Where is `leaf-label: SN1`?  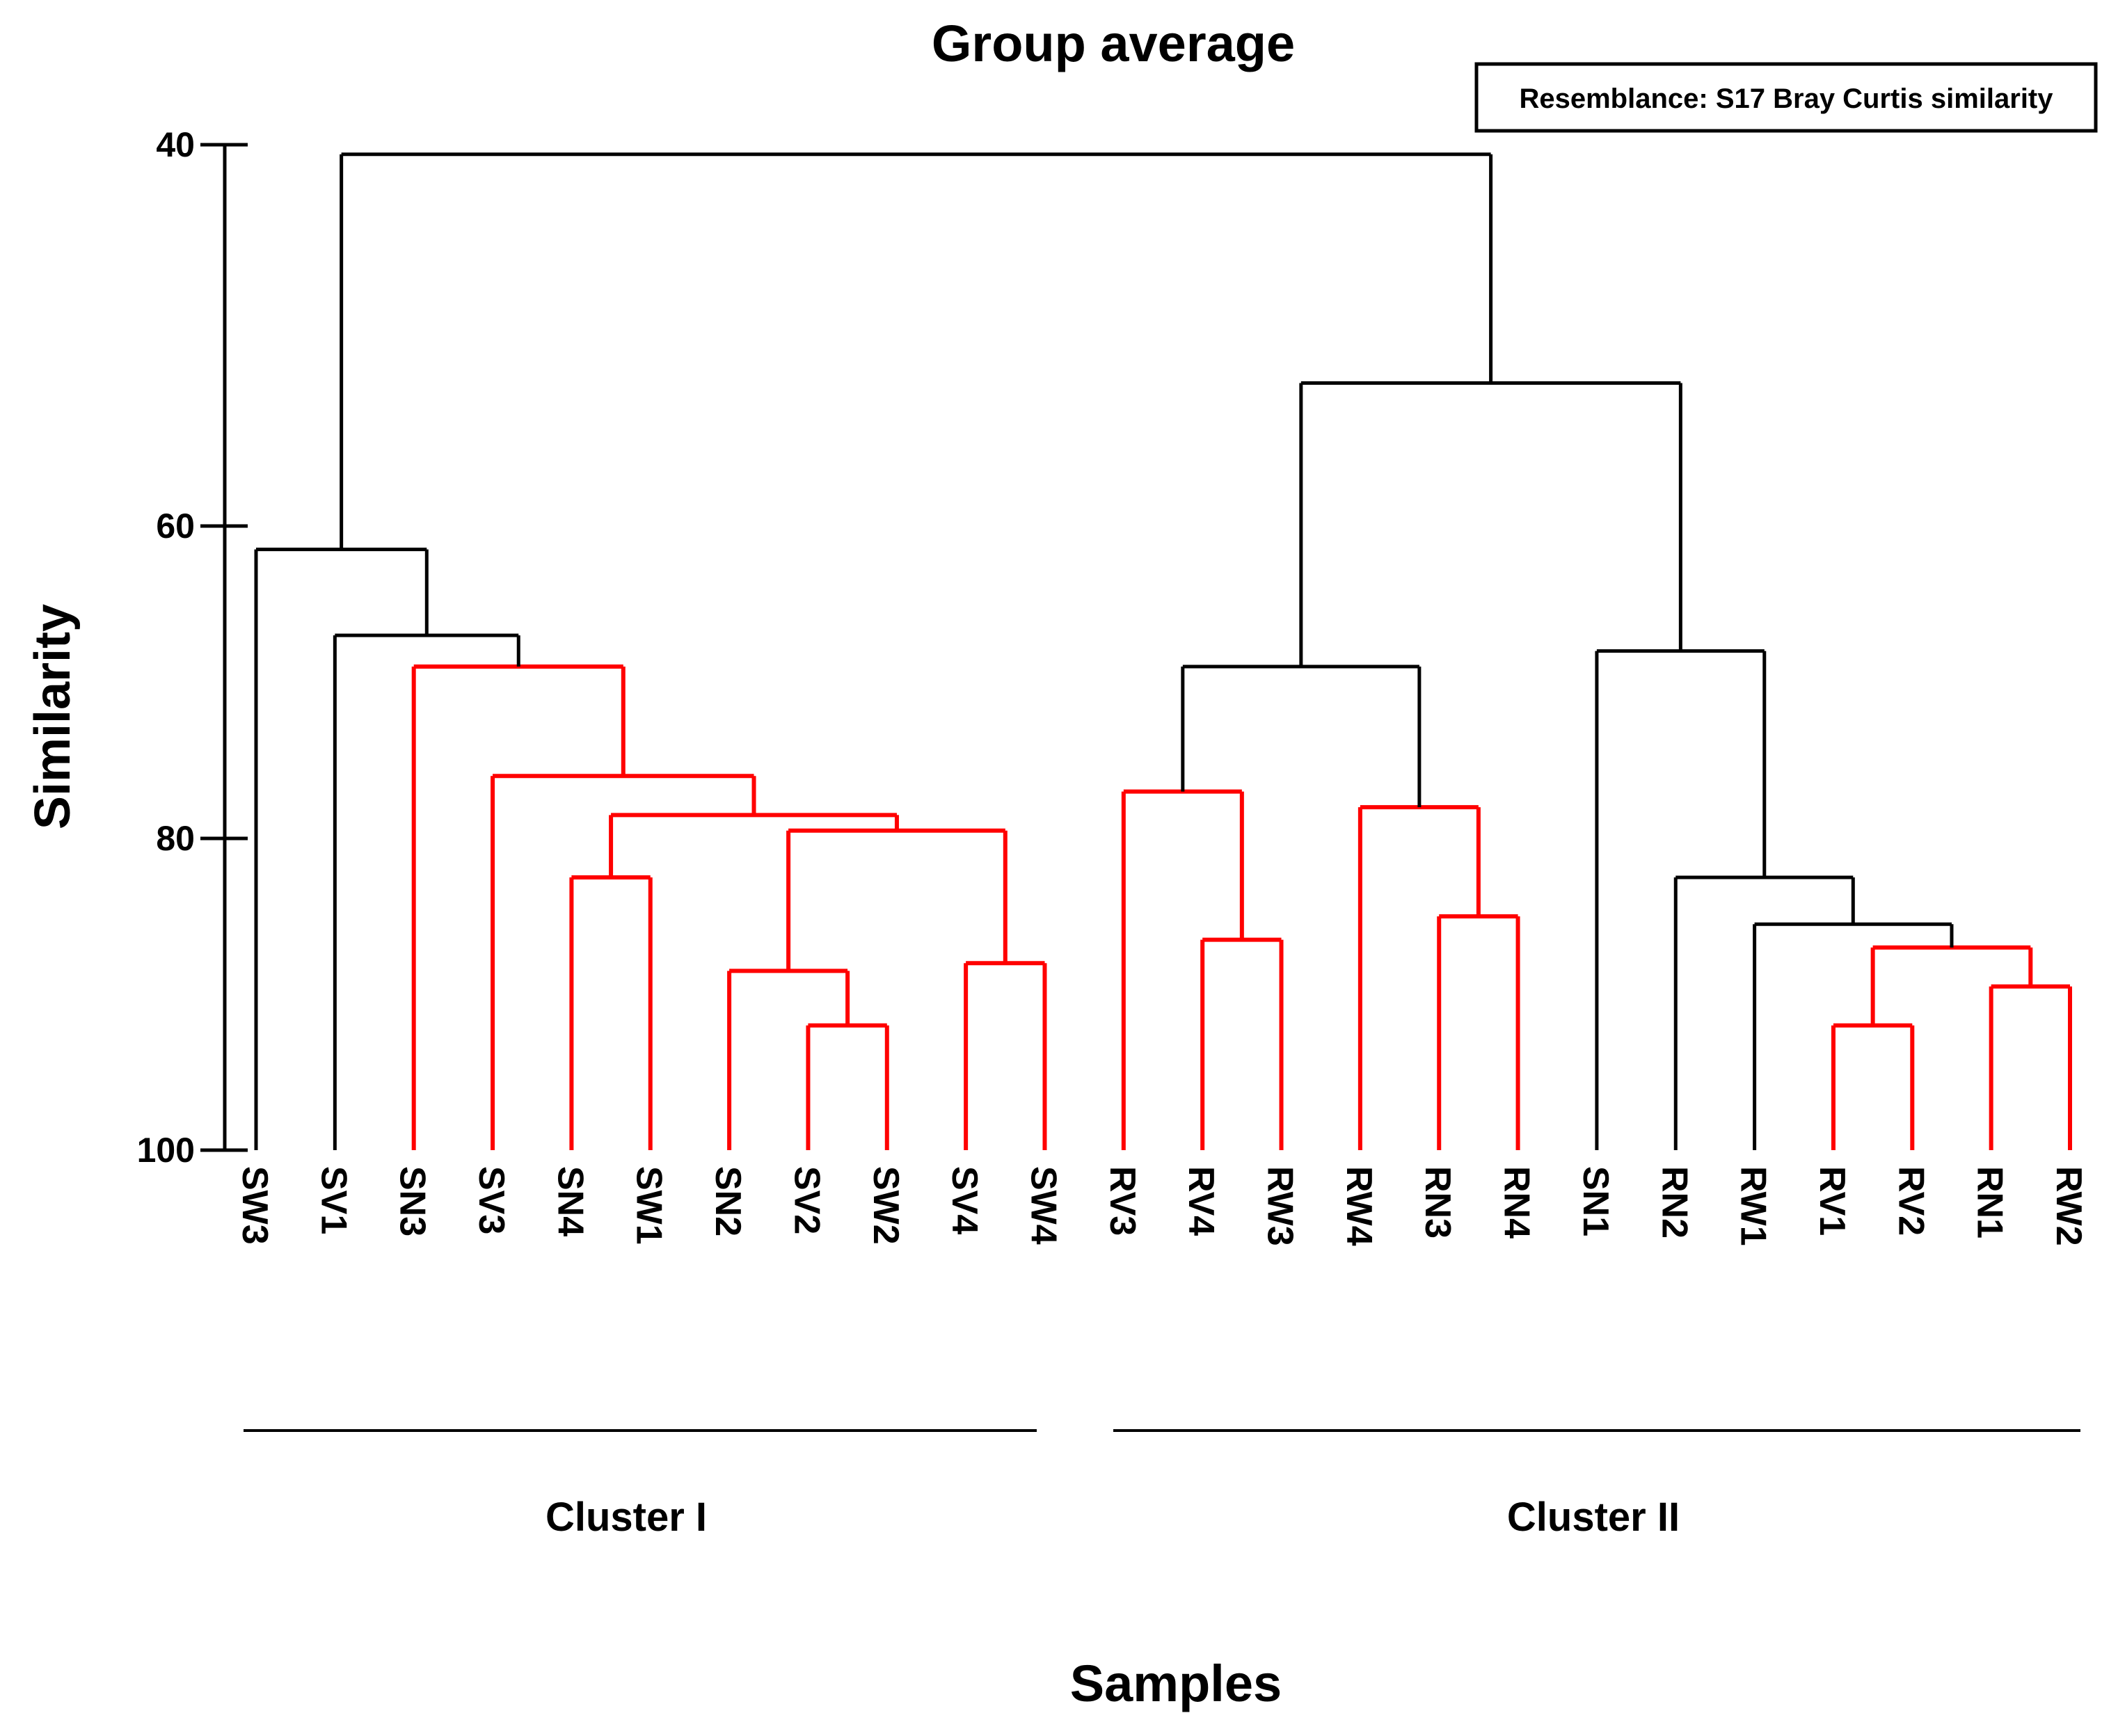
leaf-label: SN1 is located at coordinates (1595, 1201).